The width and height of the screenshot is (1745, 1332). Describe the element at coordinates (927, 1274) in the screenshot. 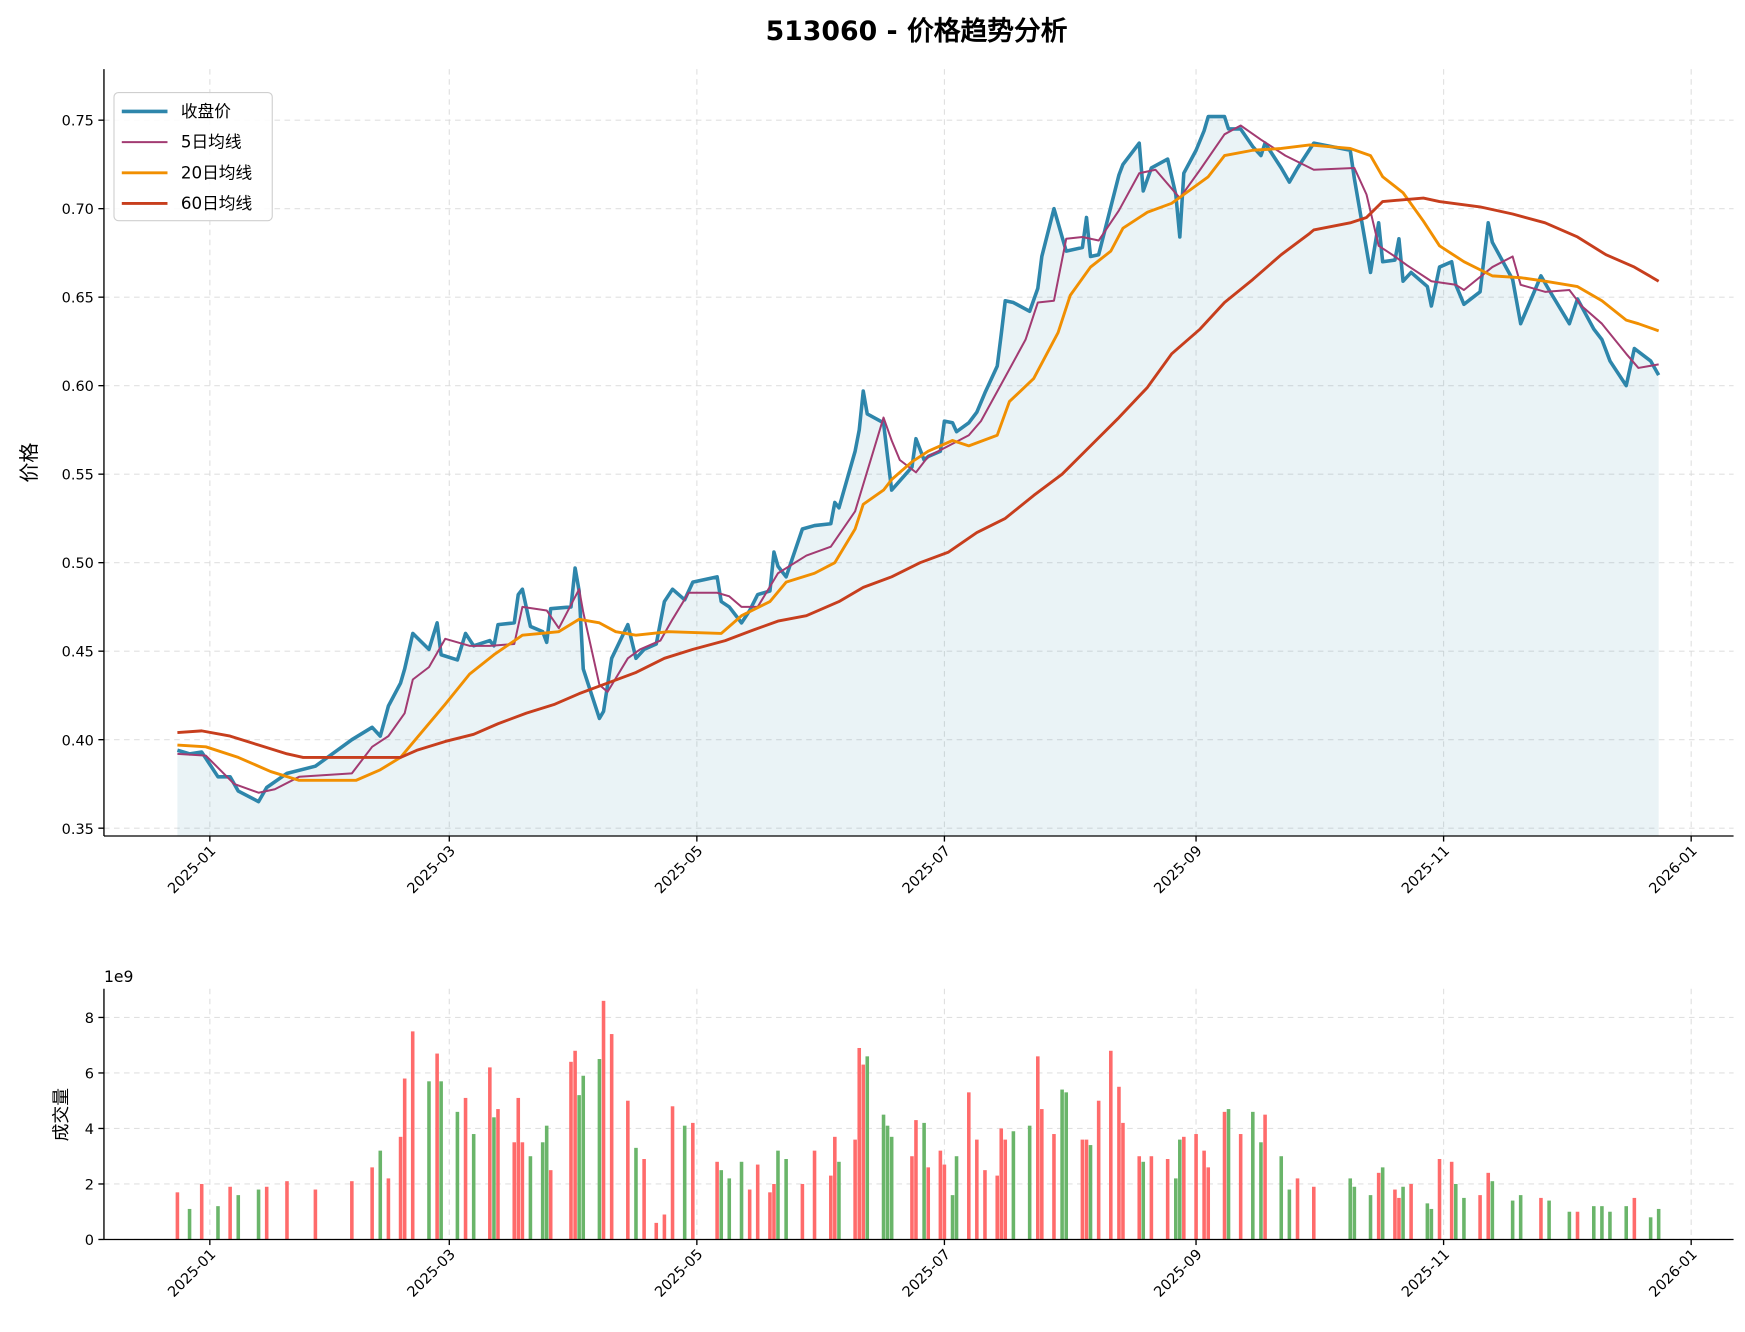

I see `volume-xtick-label: 2025-07` at that location.